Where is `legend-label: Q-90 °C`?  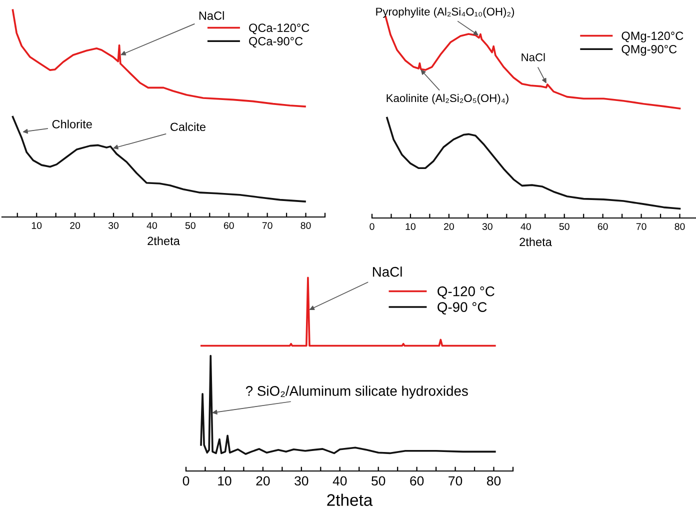 legend-label: Q-90 °C is located at coordinates (462, 308).